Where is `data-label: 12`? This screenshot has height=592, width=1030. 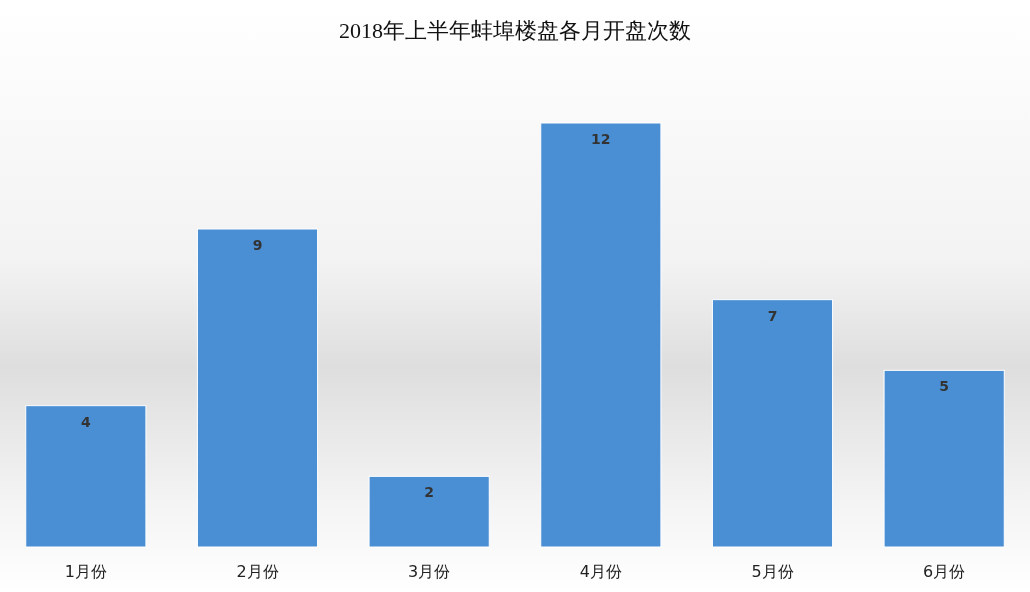
data-label: 12 is located at coordinates (601, 139).